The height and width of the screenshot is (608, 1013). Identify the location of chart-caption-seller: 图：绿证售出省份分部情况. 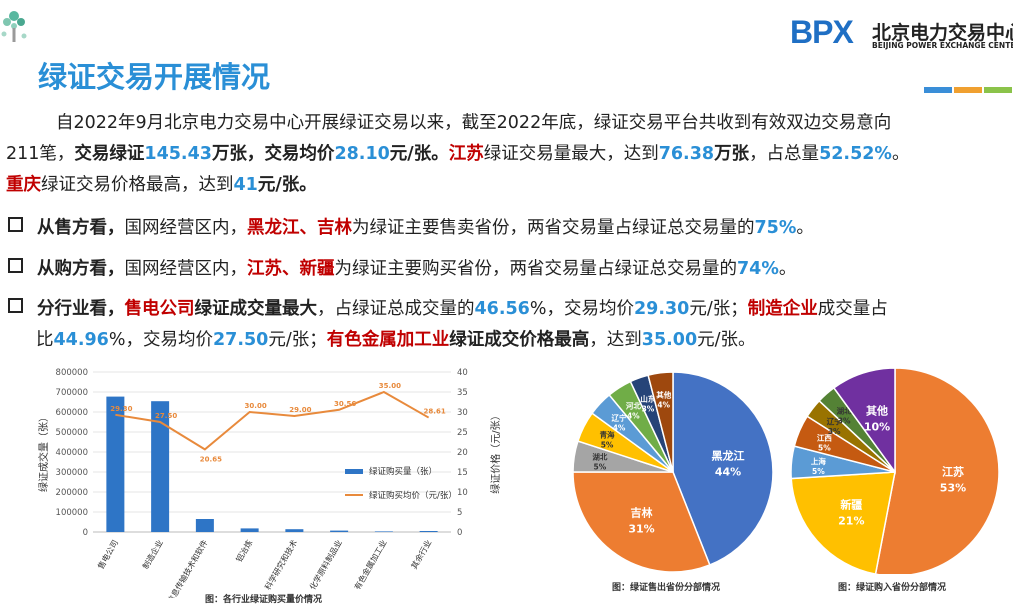
(666, 588).